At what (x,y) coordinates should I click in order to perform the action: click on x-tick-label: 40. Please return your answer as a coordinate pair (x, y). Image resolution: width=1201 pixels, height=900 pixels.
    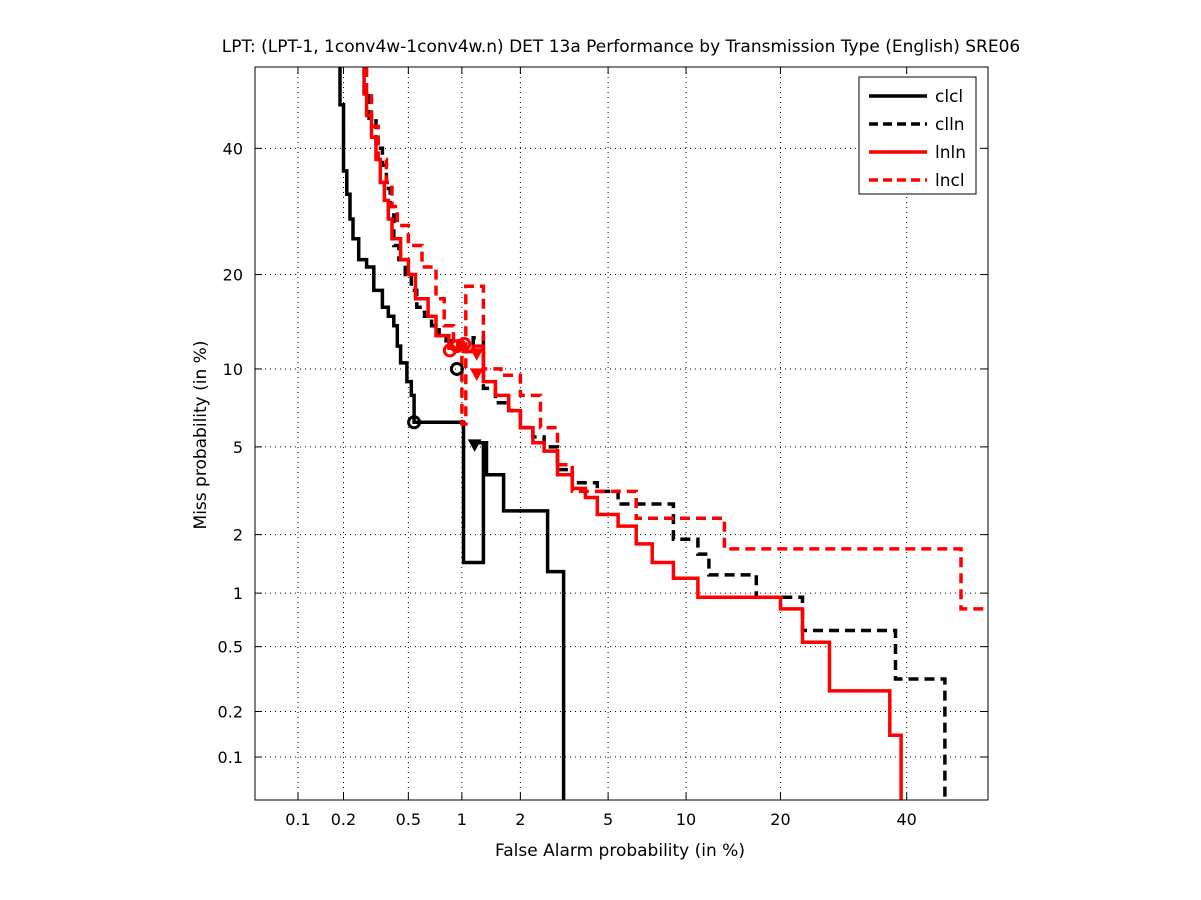
    Looking at the image, I should click on (906, 819).